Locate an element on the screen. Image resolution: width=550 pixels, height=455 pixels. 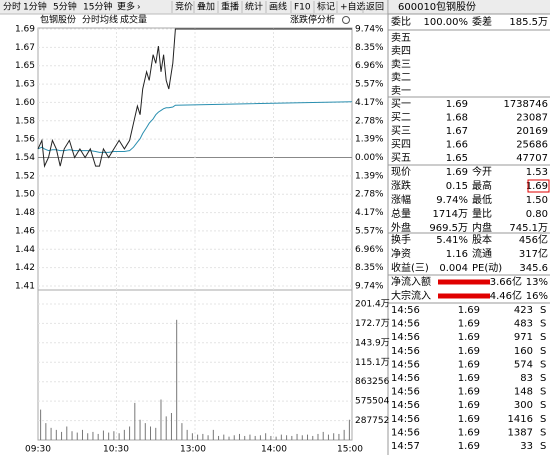
fund-value: 345.6 is located at coordinates (533, 268).